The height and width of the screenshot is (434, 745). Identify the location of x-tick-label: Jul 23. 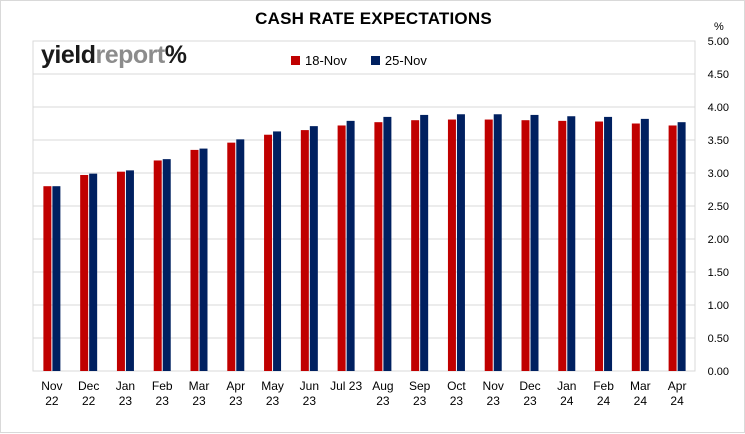
(346, 386).